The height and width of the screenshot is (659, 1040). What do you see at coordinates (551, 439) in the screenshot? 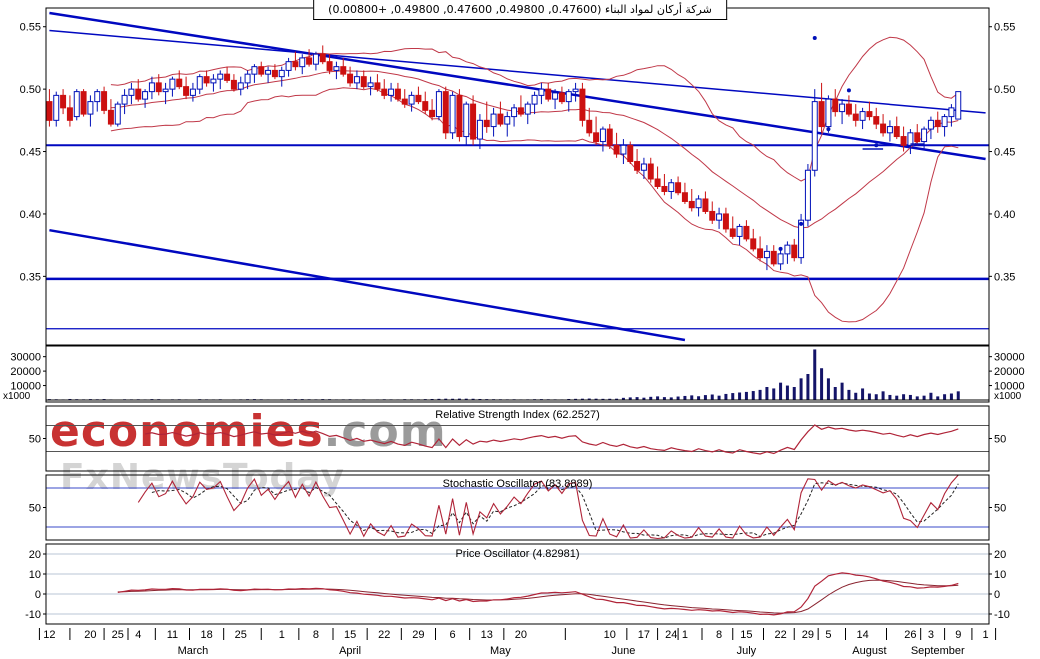
I see `rsi-line` at bounding box center [551, 439].